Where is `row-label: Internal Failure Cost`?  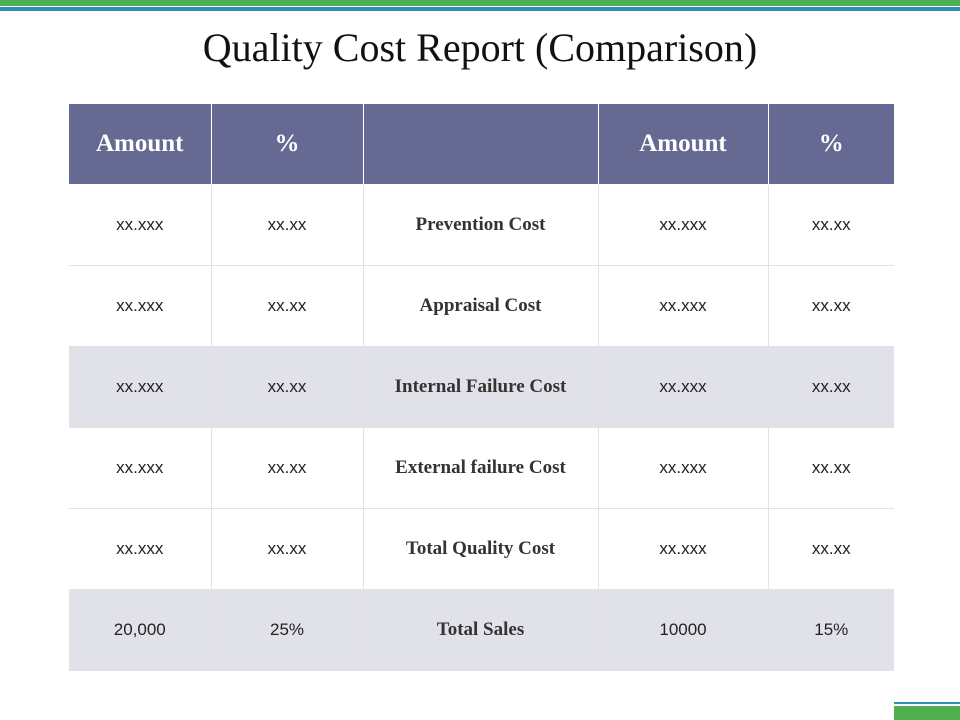 row-label: Internal Failure Cost is located at coordinates (481, 387).